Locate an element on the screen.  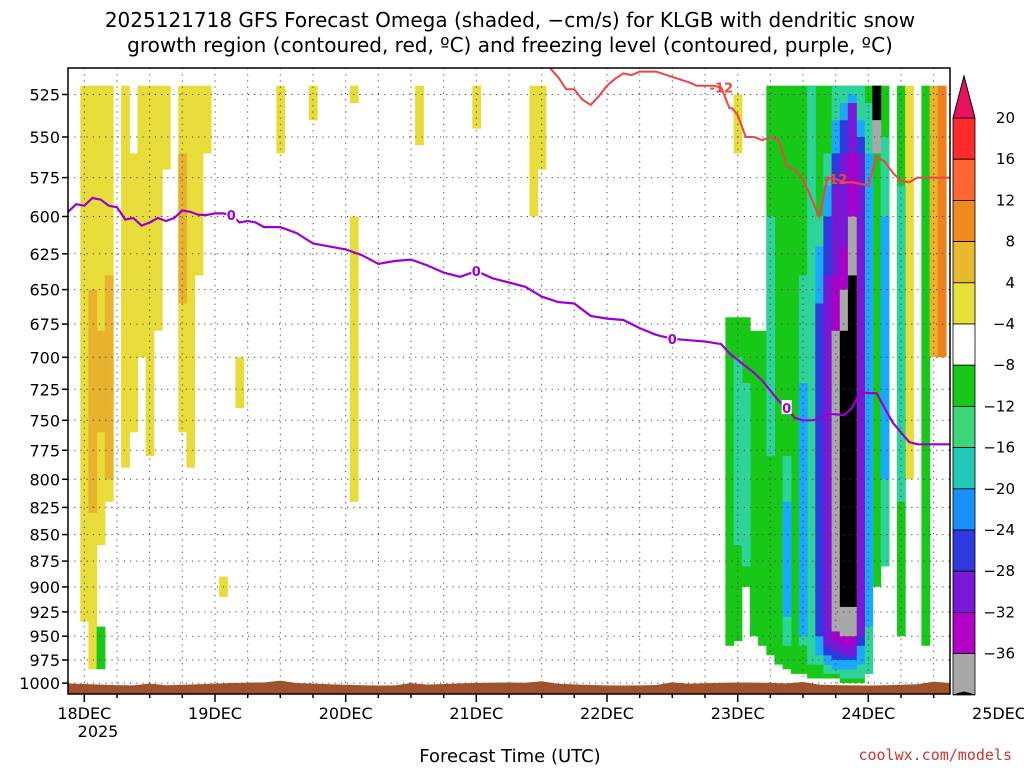
y-tick-label: 725 is located at coordinates (44, 389).